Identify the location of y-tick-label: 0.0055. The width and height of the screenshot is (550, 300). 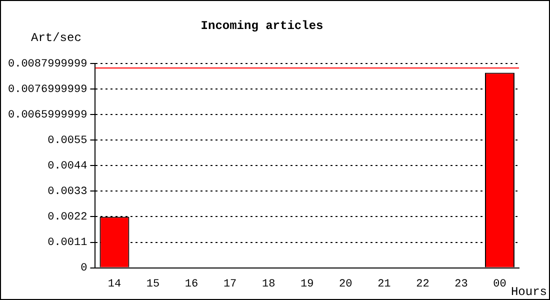
(68, 140).